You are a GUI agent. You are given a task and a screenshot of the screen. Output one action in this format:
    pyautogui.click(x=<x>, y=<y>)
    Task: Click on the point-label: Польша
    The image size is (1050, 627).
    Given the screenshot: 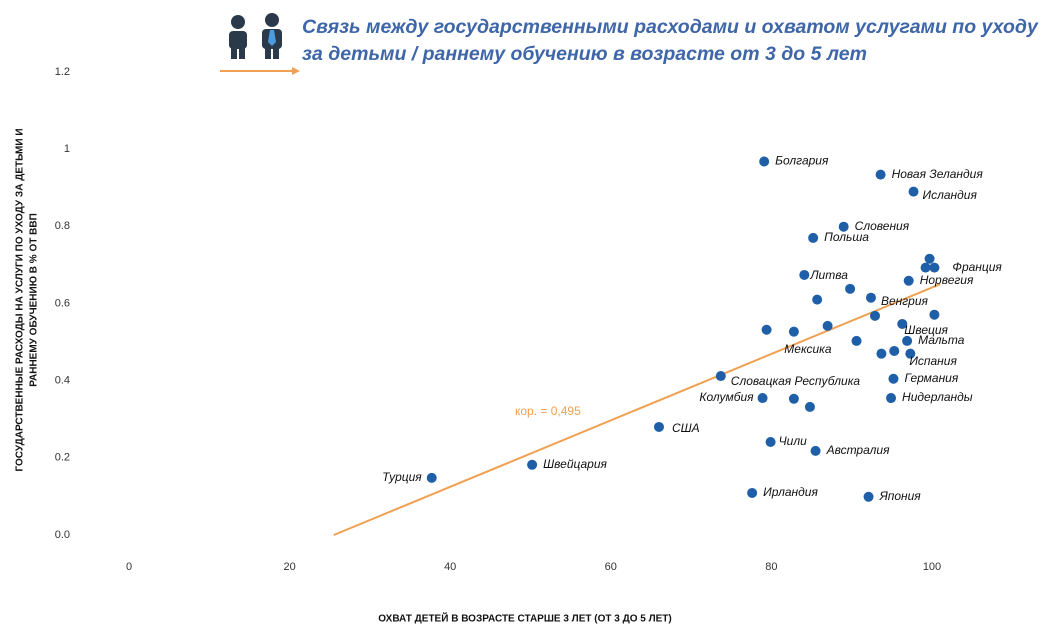 What is the action you would take?
    pyautogui.click(x=846, y=237)
    